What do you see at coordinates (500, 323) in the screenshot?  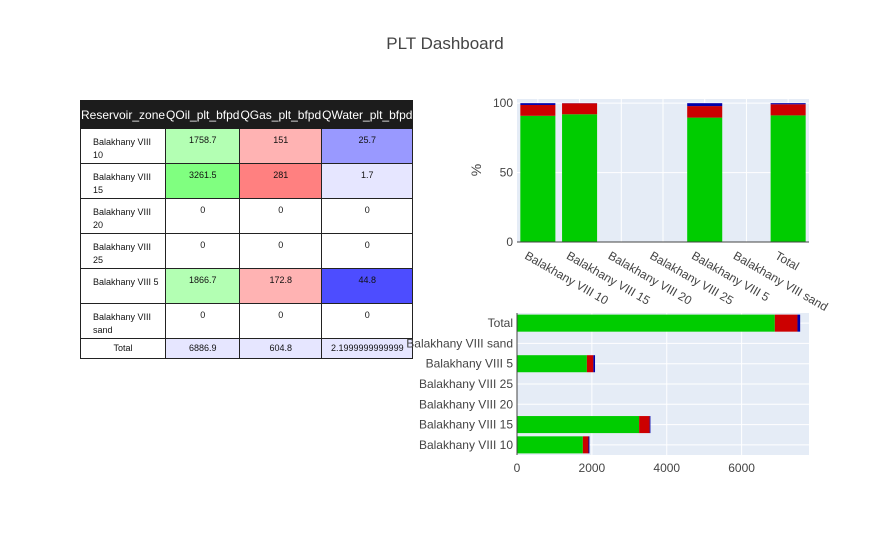 I see `y-tick-label: Total` at bounding box center [500, 323].